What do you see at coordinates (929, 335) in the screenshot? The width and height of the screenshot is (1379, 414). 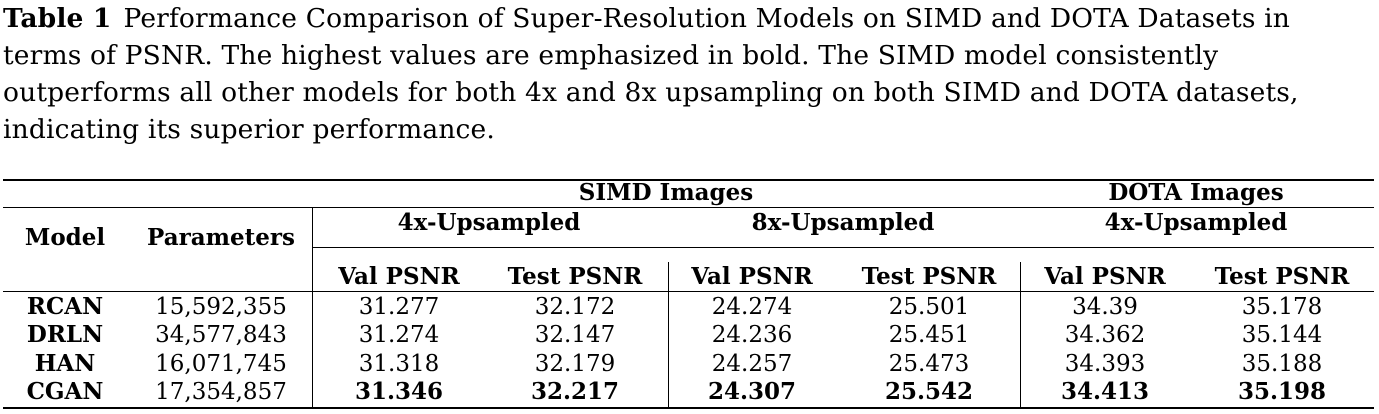 I see `row-drln-simd8x-test: 25.451` at bounding box center [929, 335].